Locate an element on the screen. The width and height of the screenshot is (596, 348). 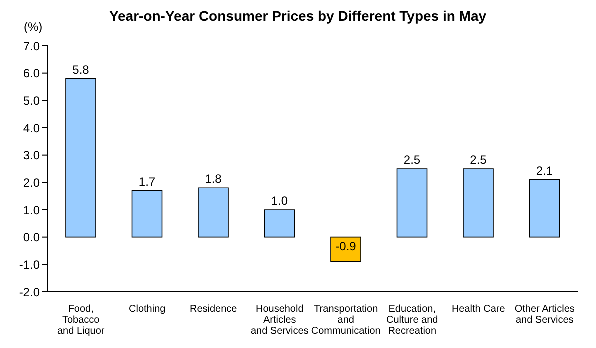
y-tick-label: -1.0 is located at coordinates (29, 265).